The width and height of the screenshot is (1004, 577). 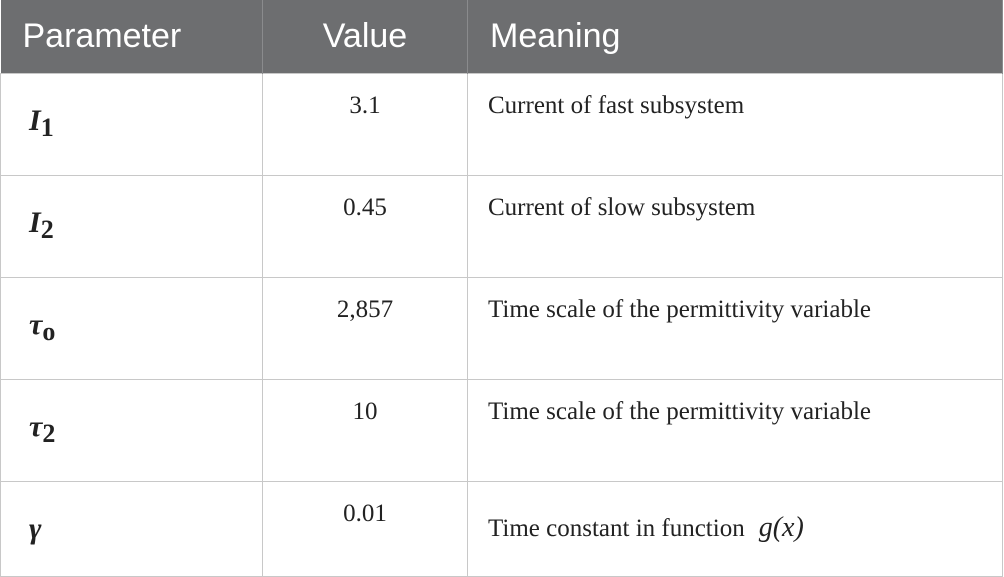 I want to click on parameter-cell: τo, so click(x=131, y=328).